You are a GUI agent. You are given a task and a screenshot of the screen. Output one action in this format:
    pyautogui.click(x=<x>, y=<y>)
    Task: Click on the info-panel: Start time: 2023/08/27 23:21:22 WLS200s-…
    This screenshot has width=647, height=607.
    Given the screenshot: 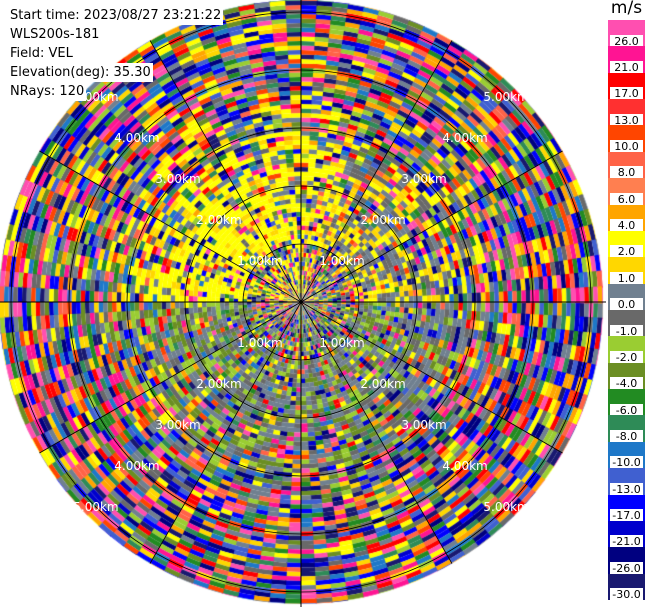 What is the action you would take?
    pyautogui.click(x=117, y=53)
    